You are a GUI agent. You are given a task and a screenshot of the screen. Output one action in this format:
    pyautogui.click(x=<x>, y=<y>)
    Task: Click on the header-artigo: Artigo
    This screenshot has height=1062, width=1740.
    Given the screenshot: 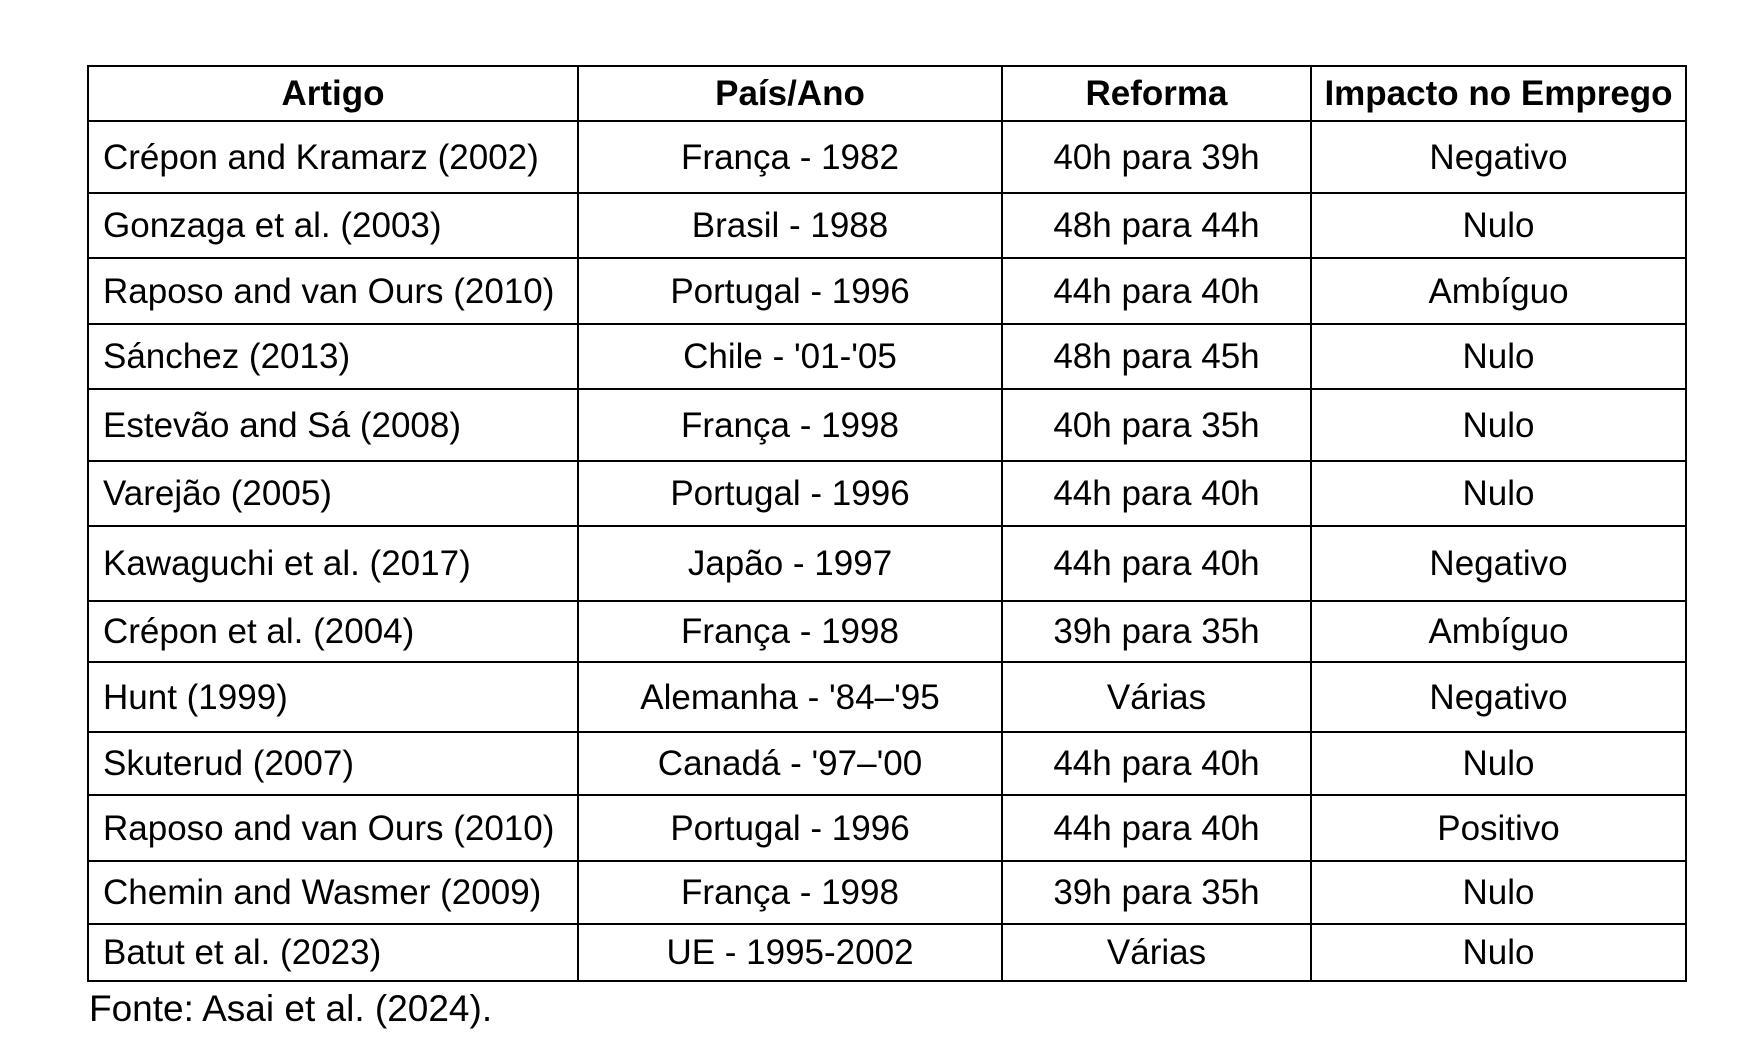 What is the action you would take?
    pyautogui.click(x=333, y=93)
    